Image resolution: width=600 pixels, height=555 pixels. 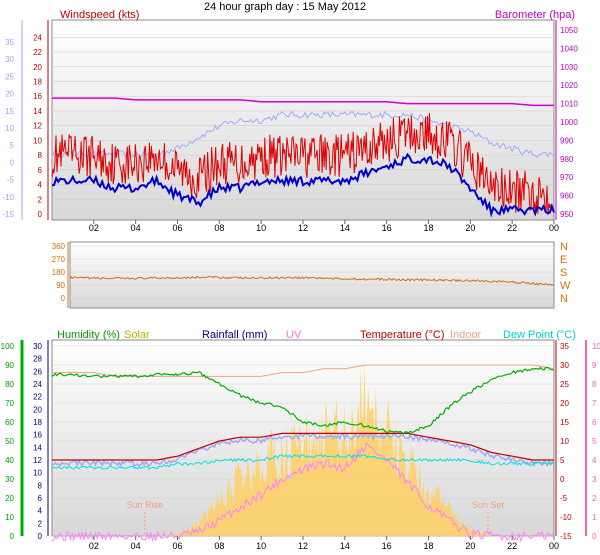 I want to click on solar-legend: Solar, so click(x=137, y=335).